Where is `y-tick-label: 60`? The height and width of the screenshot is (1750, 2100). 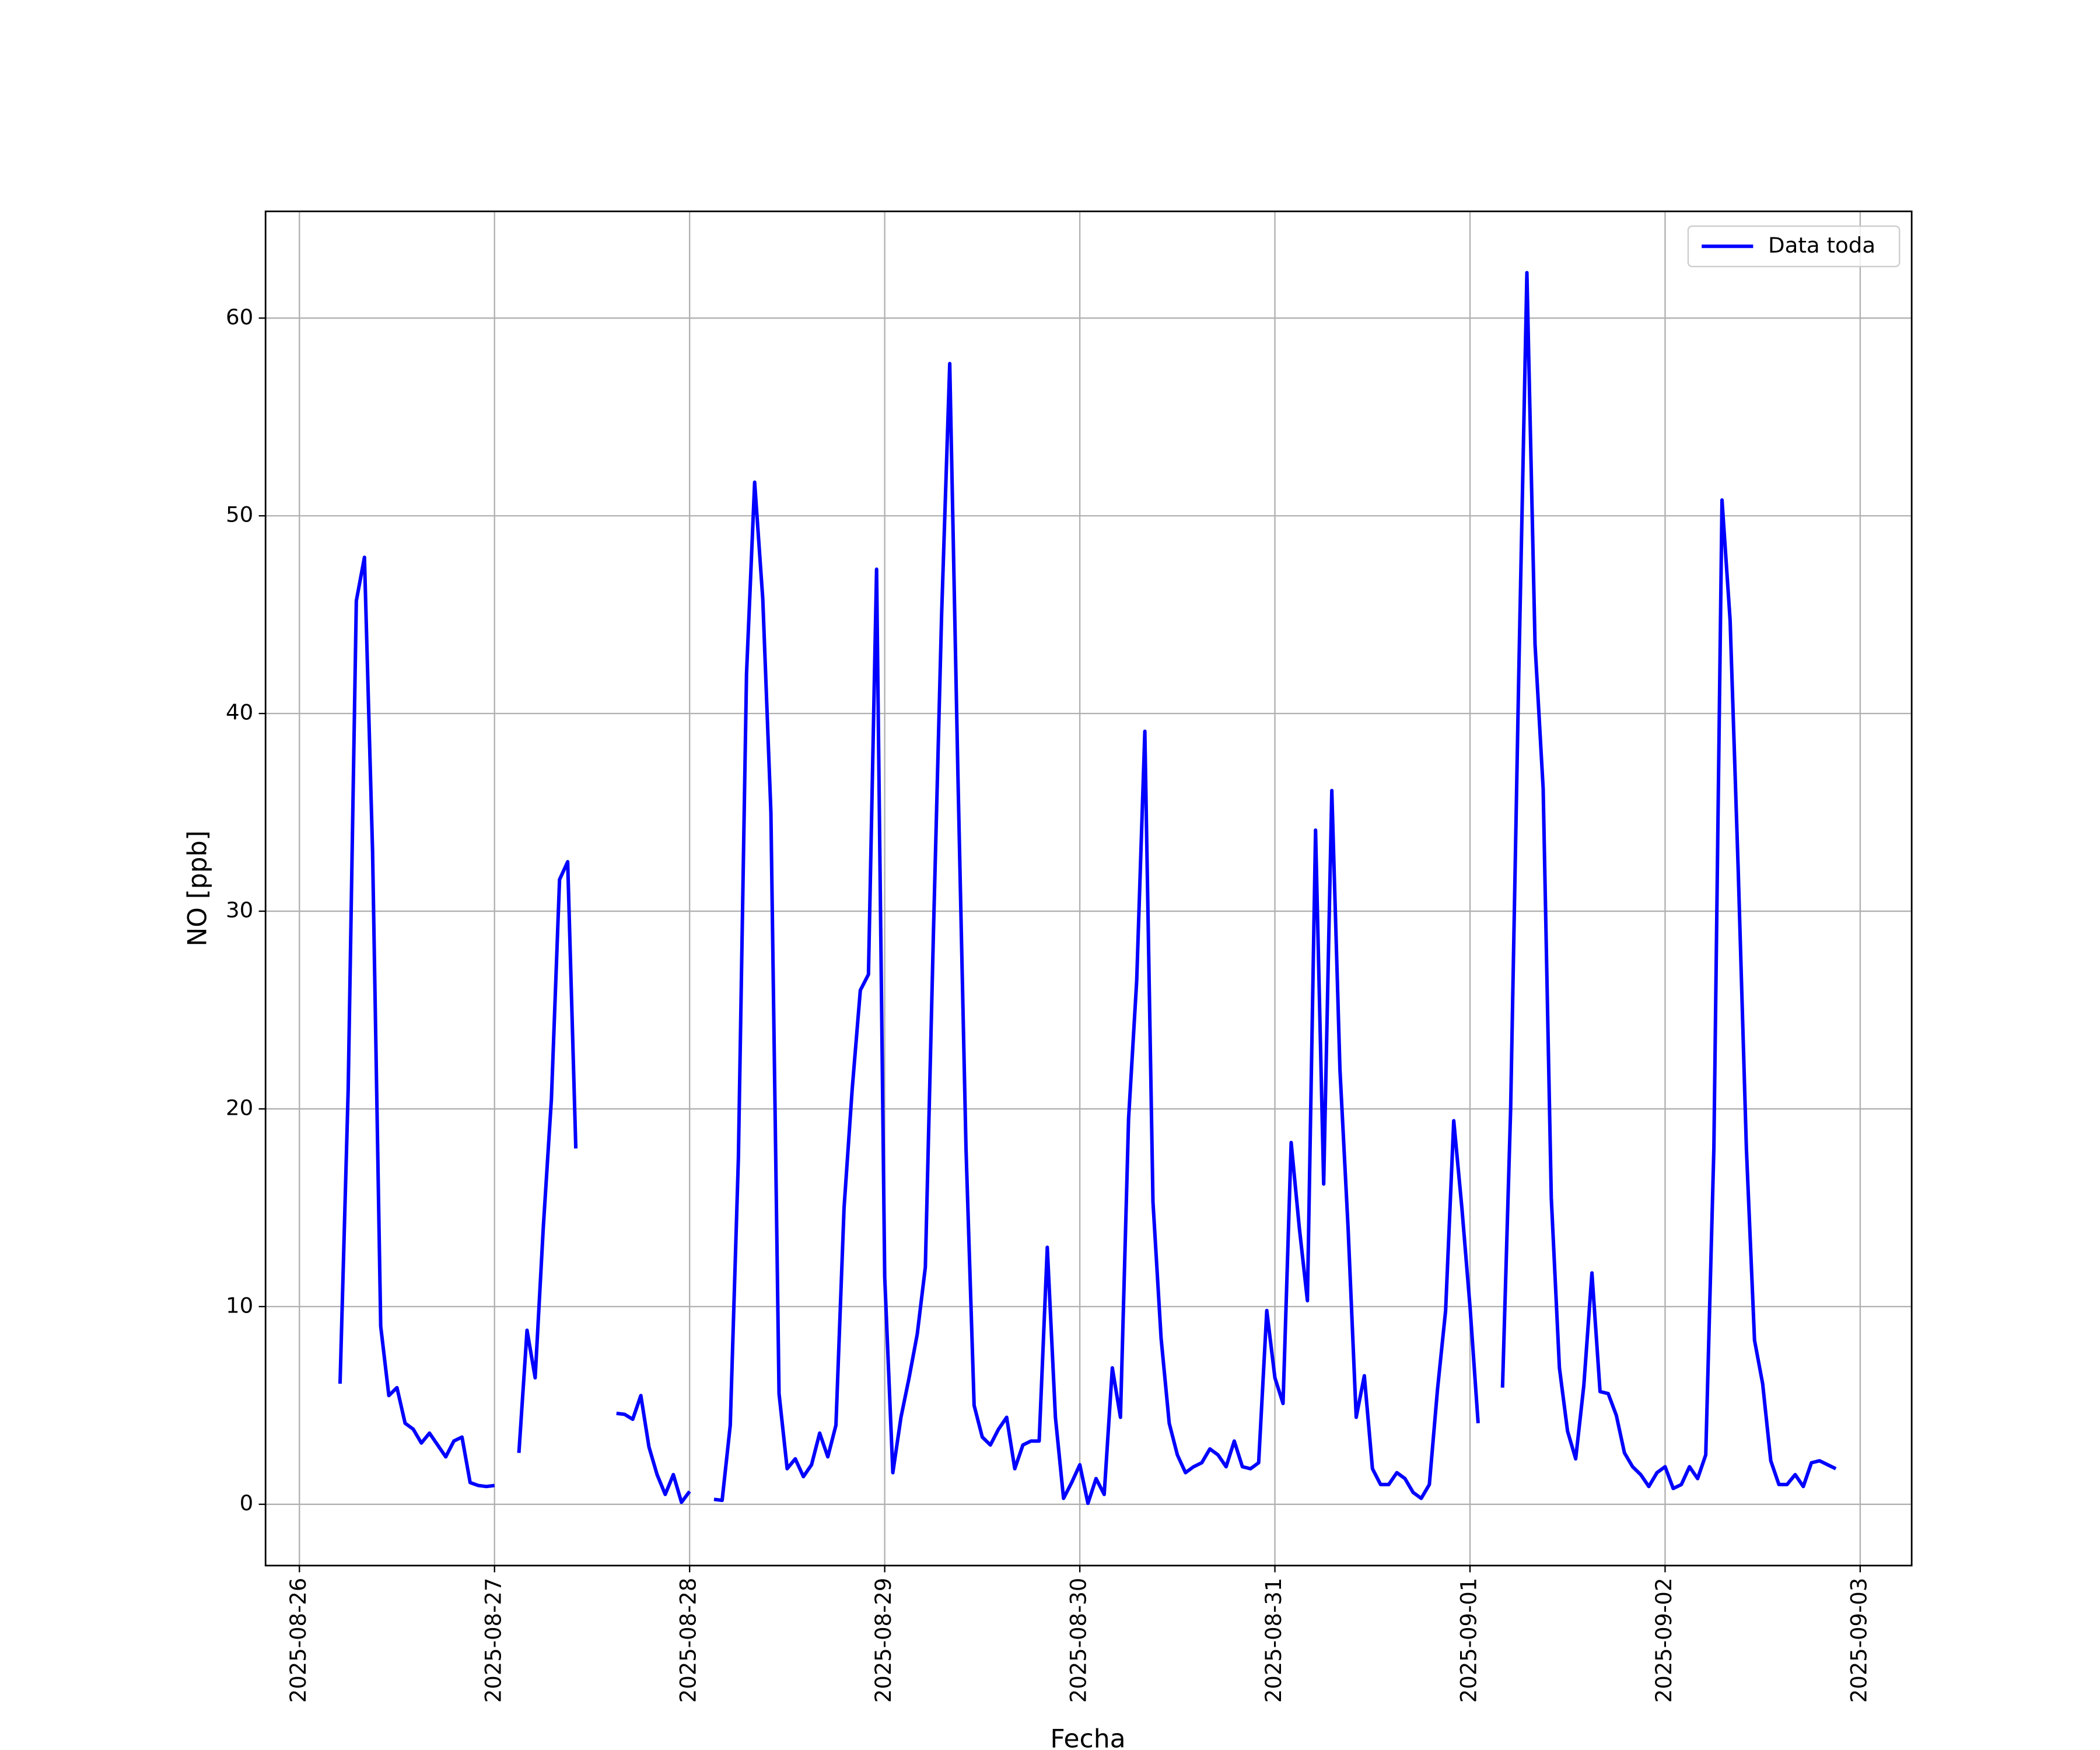 y-tick-label: 60 is located at coordinates (239, 317).